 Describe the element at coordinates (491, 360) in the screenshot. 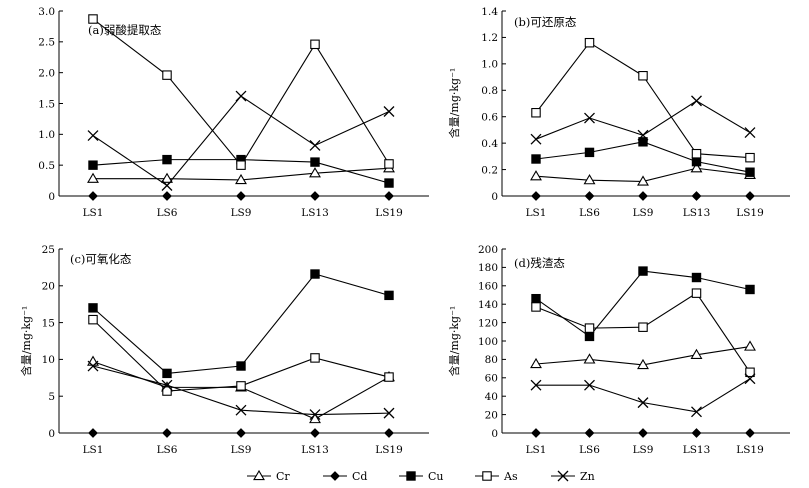

I see `y-tick-label: 80` at that location.